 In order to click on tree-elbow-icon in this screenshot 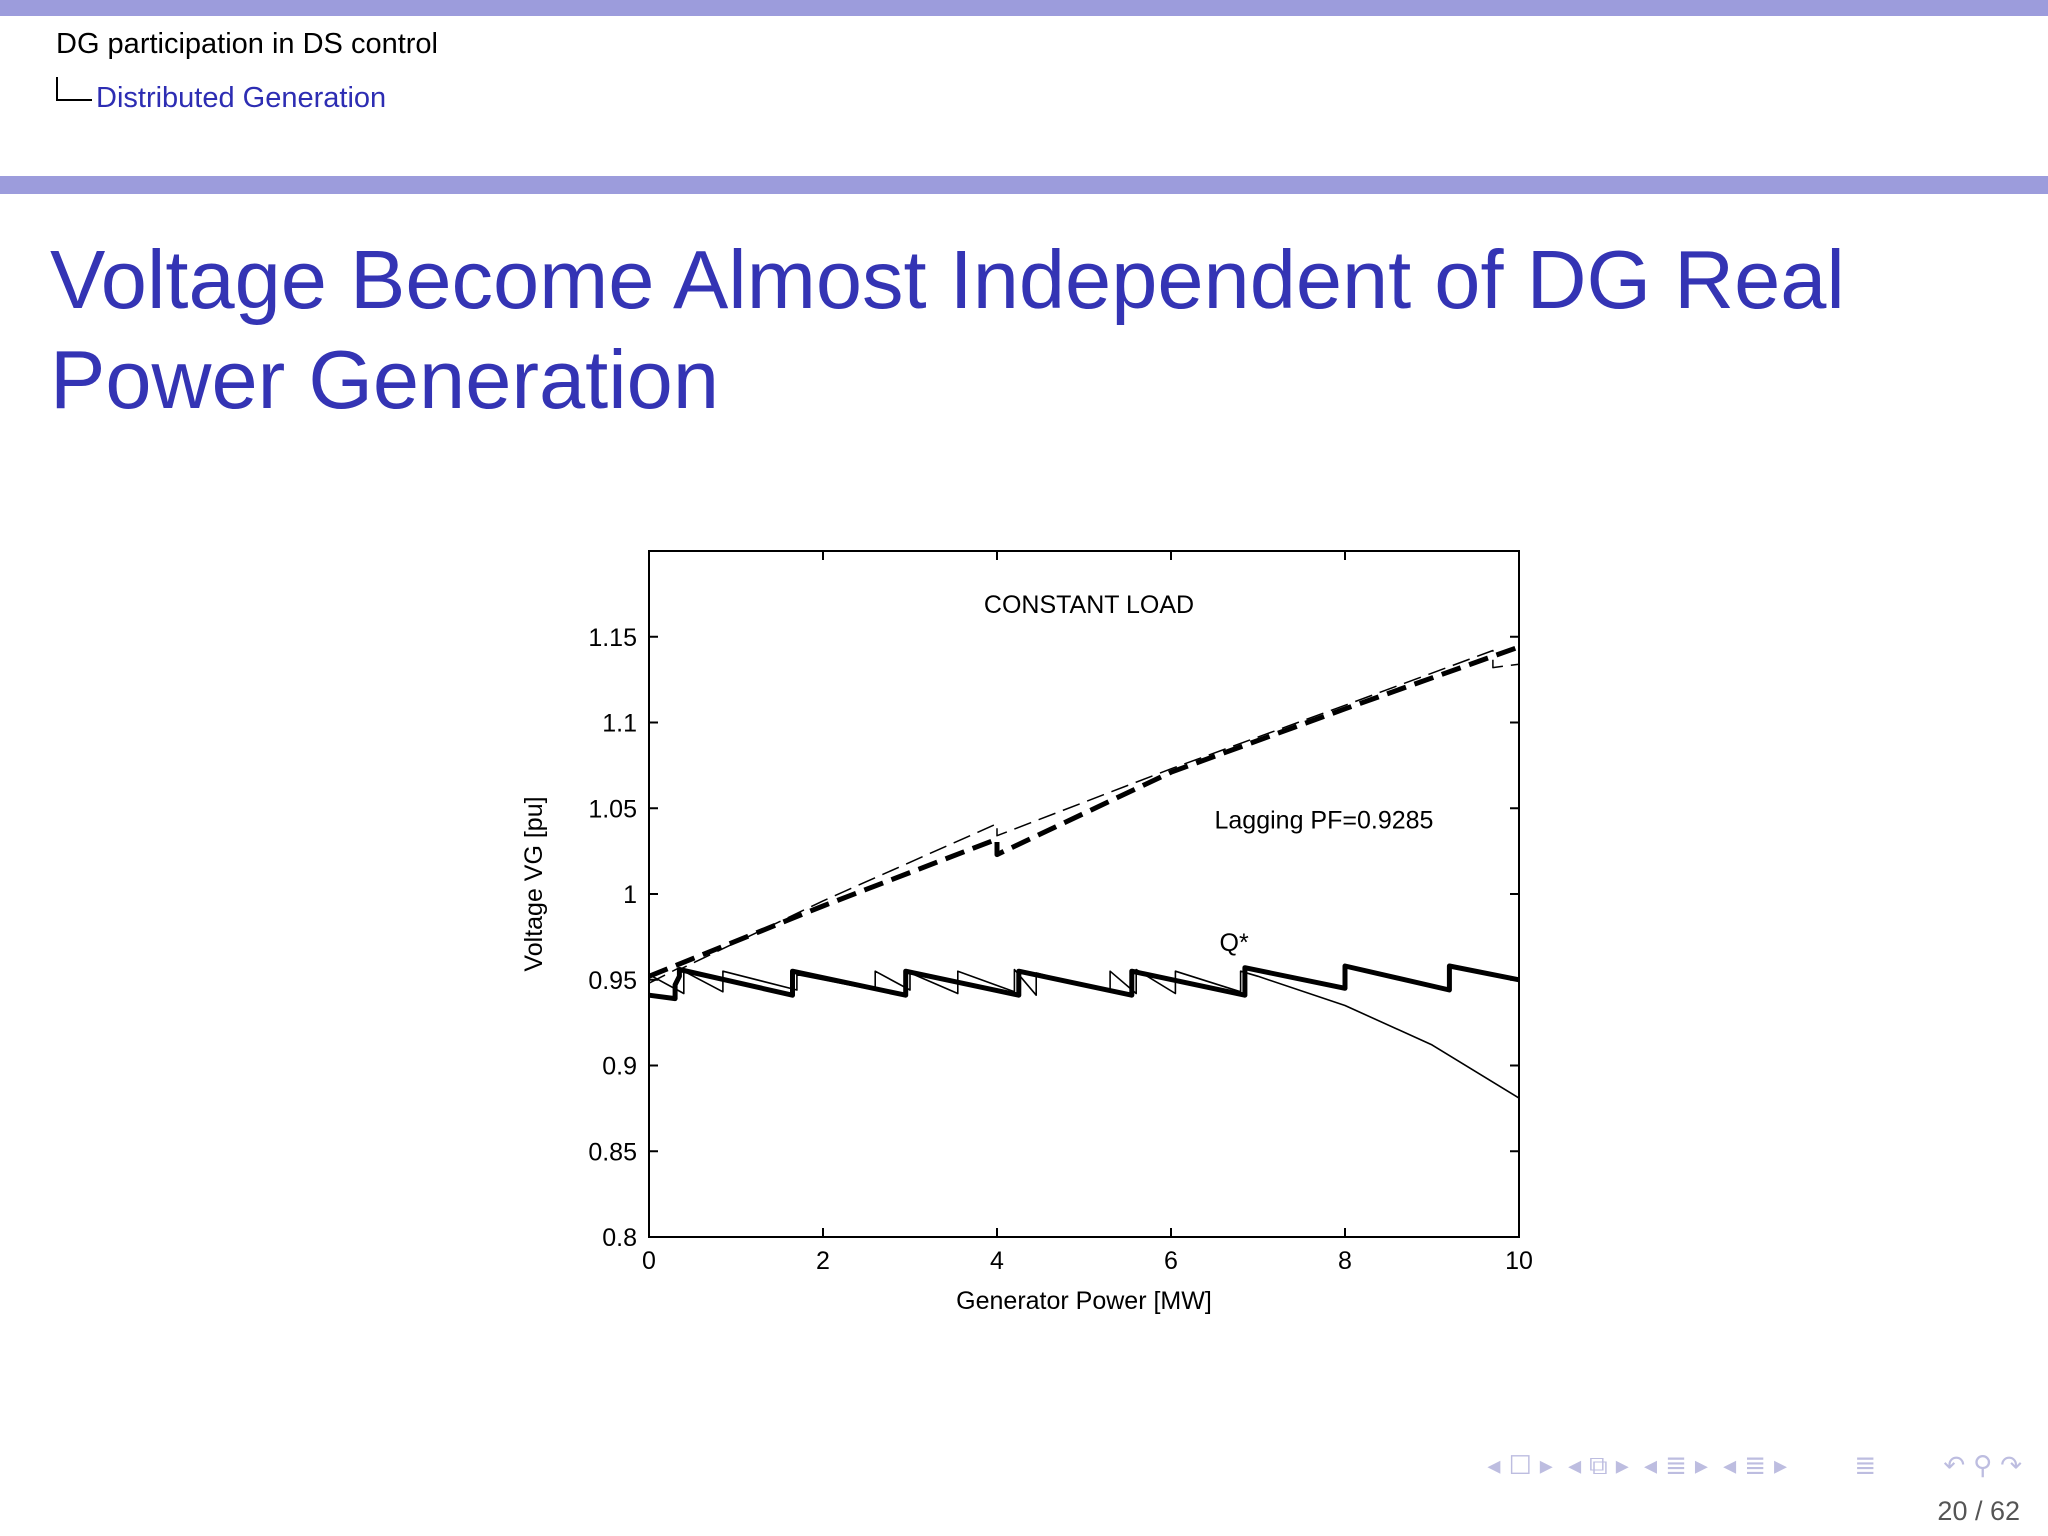, I will do `click(74, 89)`.